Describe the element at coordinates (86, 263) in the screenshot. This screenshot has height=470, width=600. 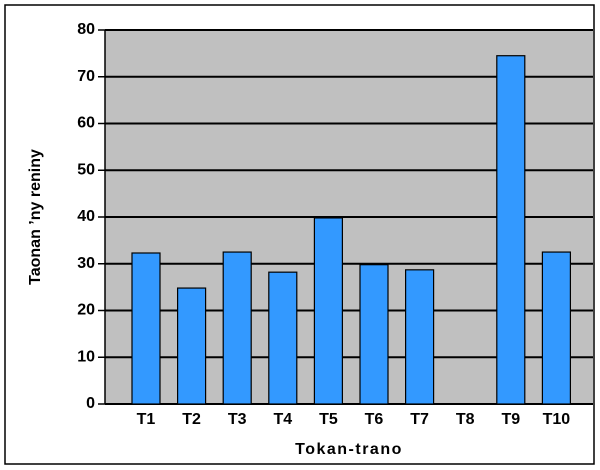
I see `y-tick-label: 30` at that location.